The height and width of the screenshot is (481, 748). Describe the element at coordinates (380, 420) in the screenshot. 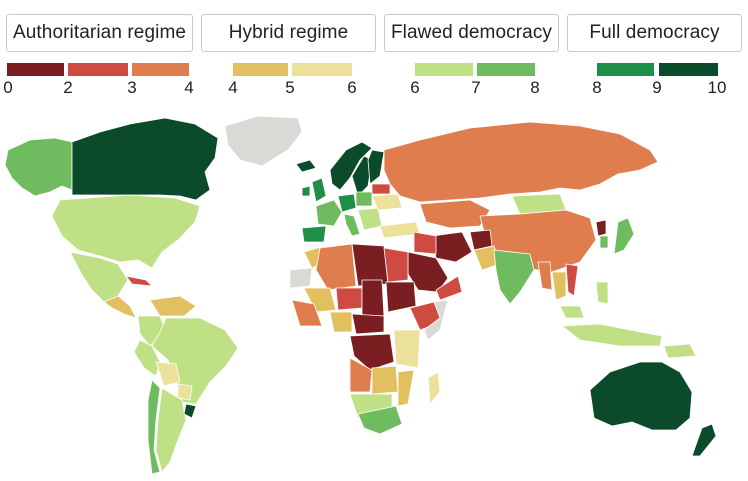

I see `country-south-africa` at that location.